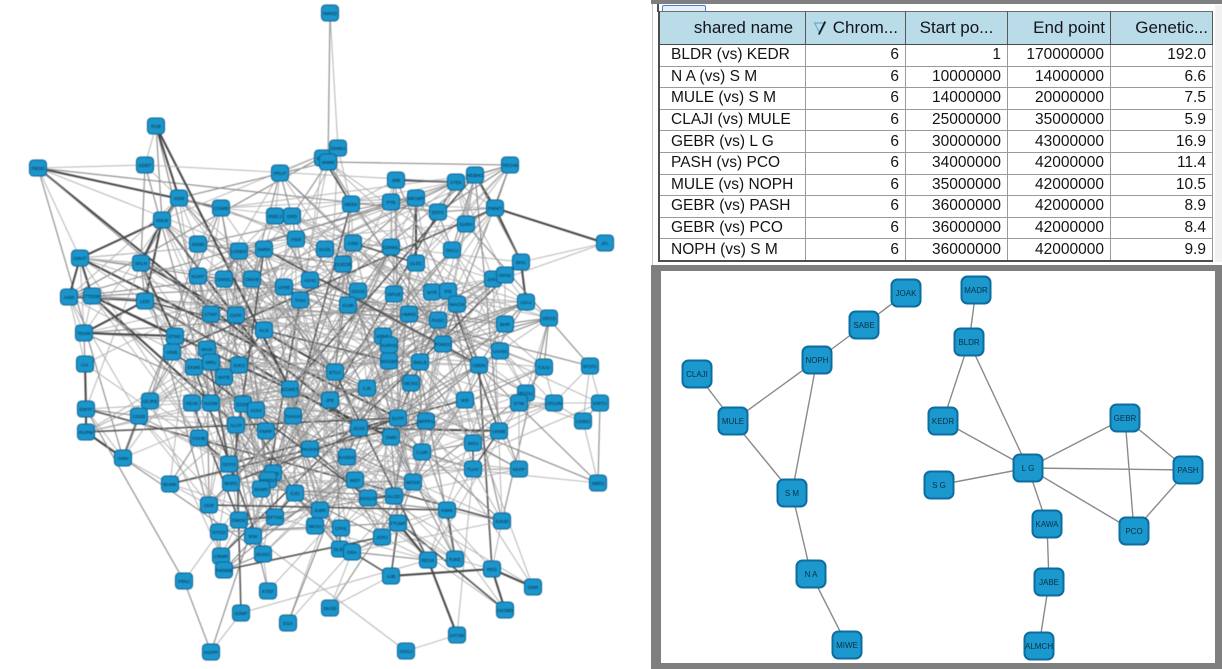 The image size is (1222, 669). Describe the element at coordinates (444, 344) in the screenshot. I see `svg-text: PONOC` at that location.